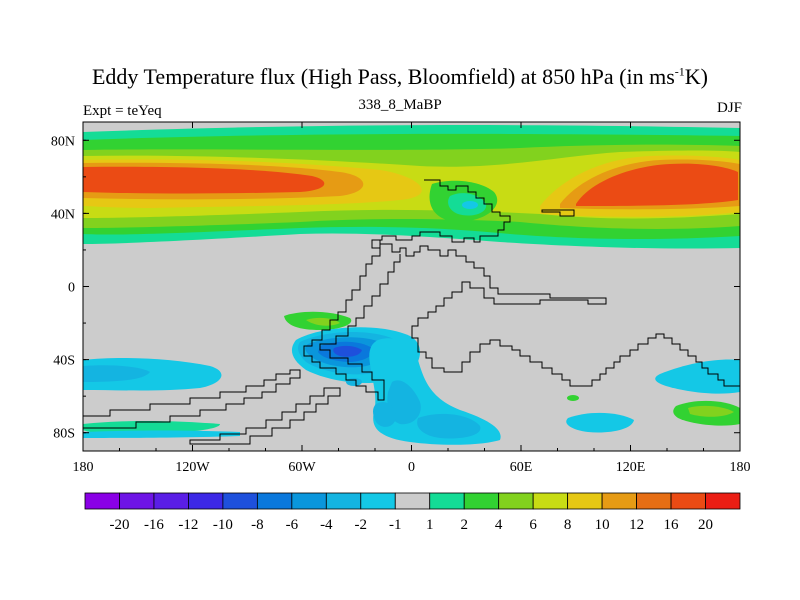 The height and width of the screenshot is (600, 800). What do you see at coordinates (558, 213) in the screenshot?
I see `coast-island` at bounding box center [558, 213].